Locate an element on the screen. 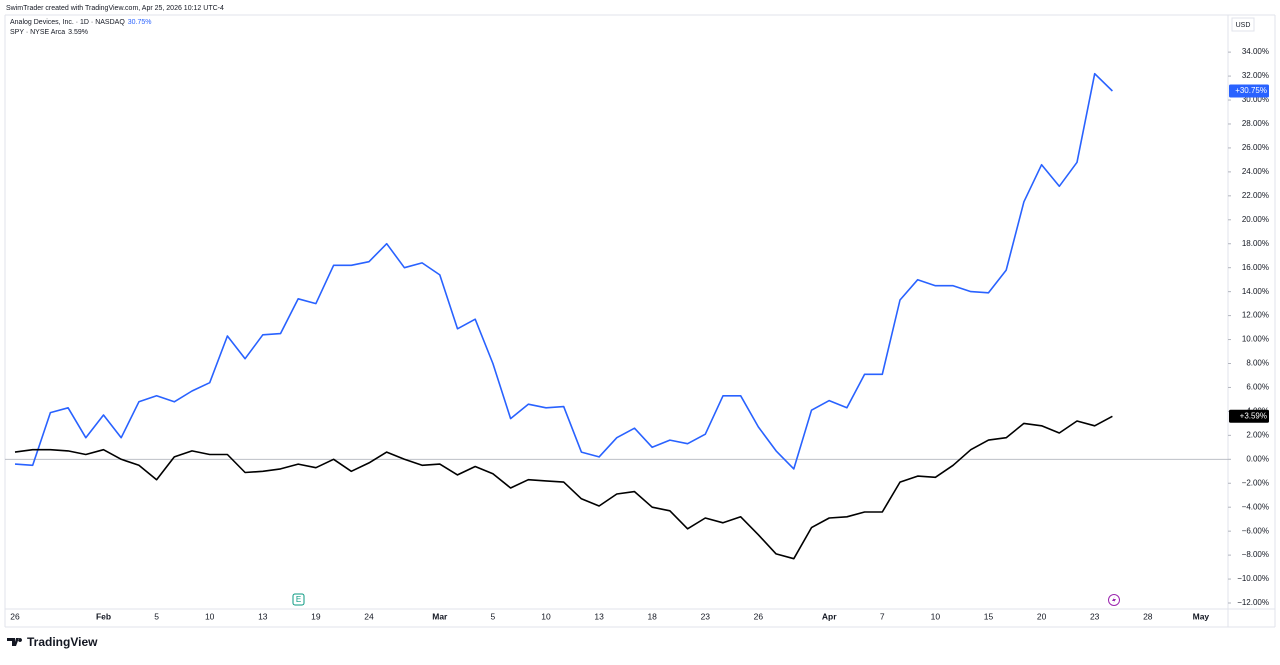 This screenshot has height=665, width=1280. y-tick-label: 16.00% is located at coordinates (1255, 267).